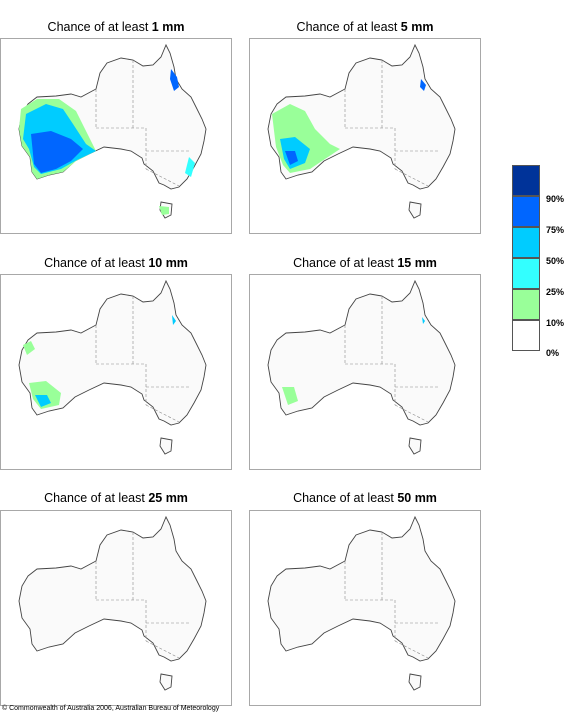  What do you see at coordinates (116, 263) in the screenshot?
I see `panel-title-10mm: Chance of at least 10 mm` at bounding box center [116, 263].